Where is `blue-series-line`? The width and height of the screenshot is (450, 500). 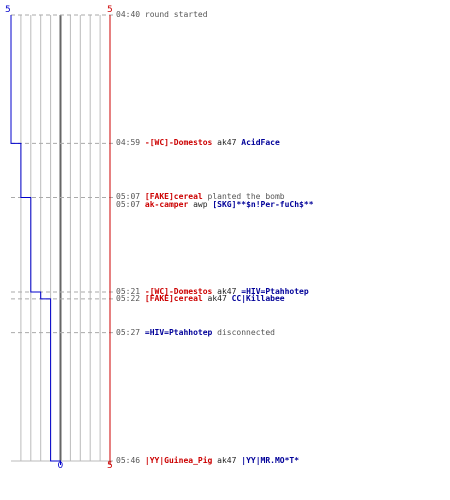 blue-series-line is located at coordinates (35, 240).